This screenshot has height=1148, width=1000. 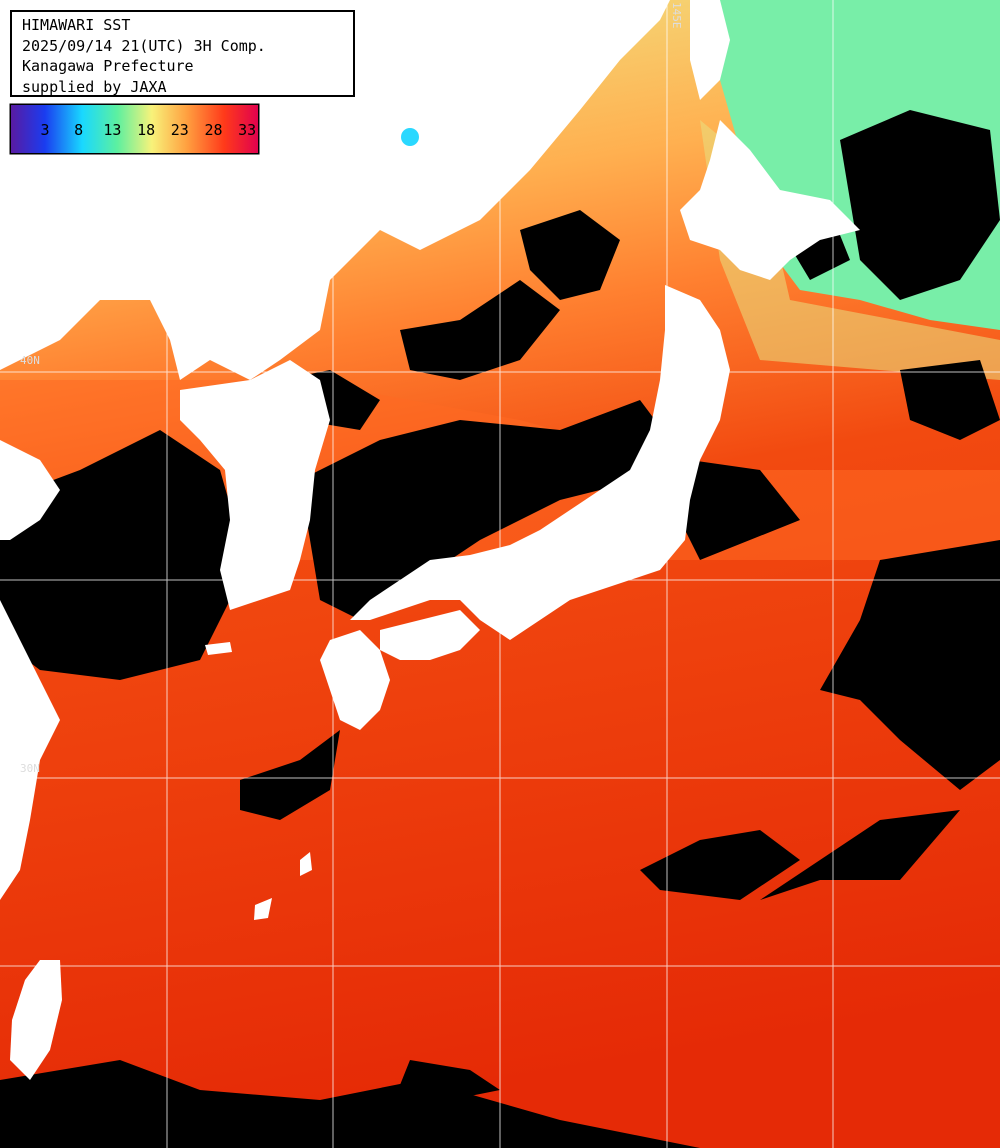 I want to click on grid-label-145e: 145E, so click(x=676, y=15).